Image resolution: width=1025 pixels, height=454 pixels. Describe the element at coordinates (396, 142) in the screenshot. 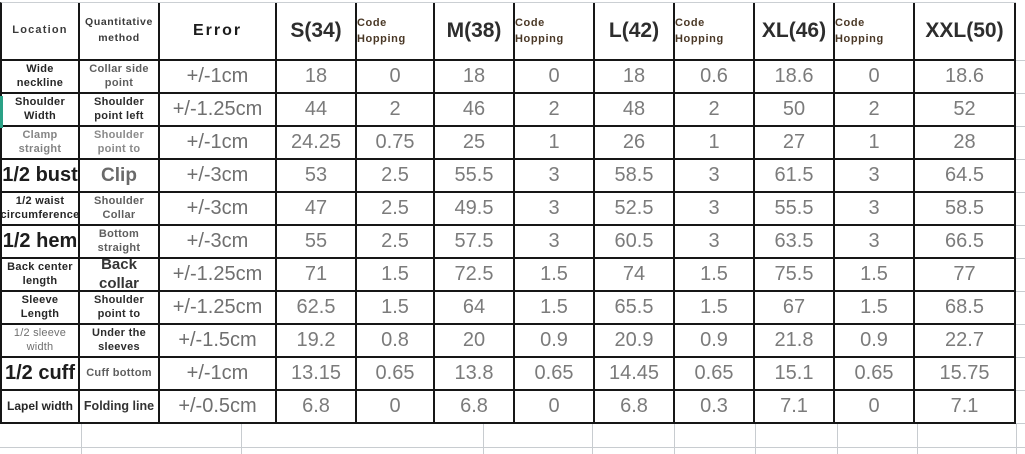

I see `value-cell: 0.75` at that location.